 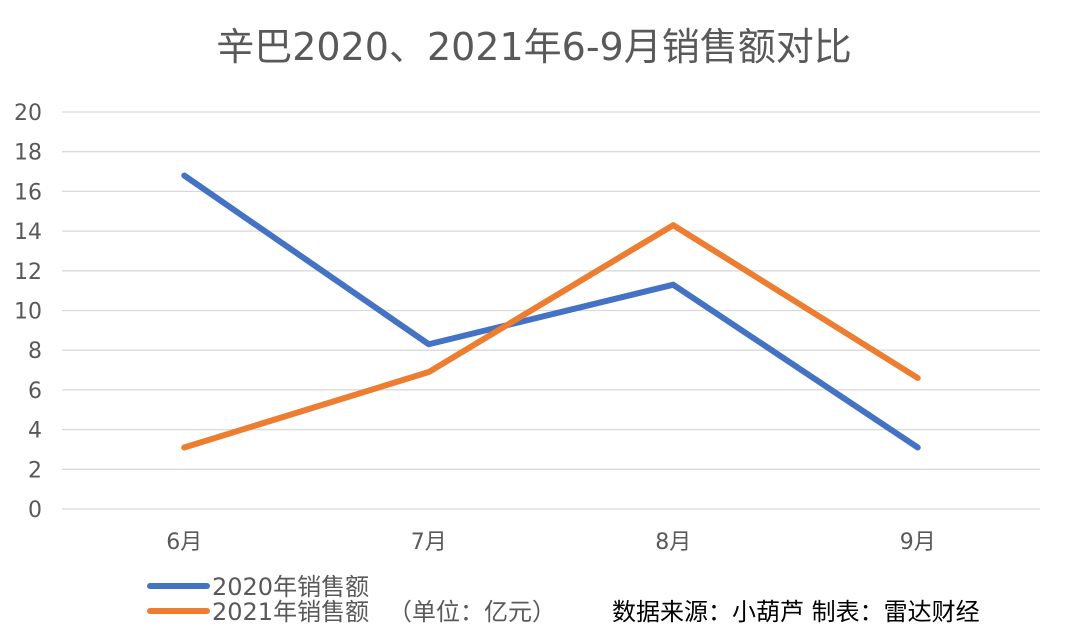 I want to click on legend-label: 2020年销售额, so click(x=290, y=587).